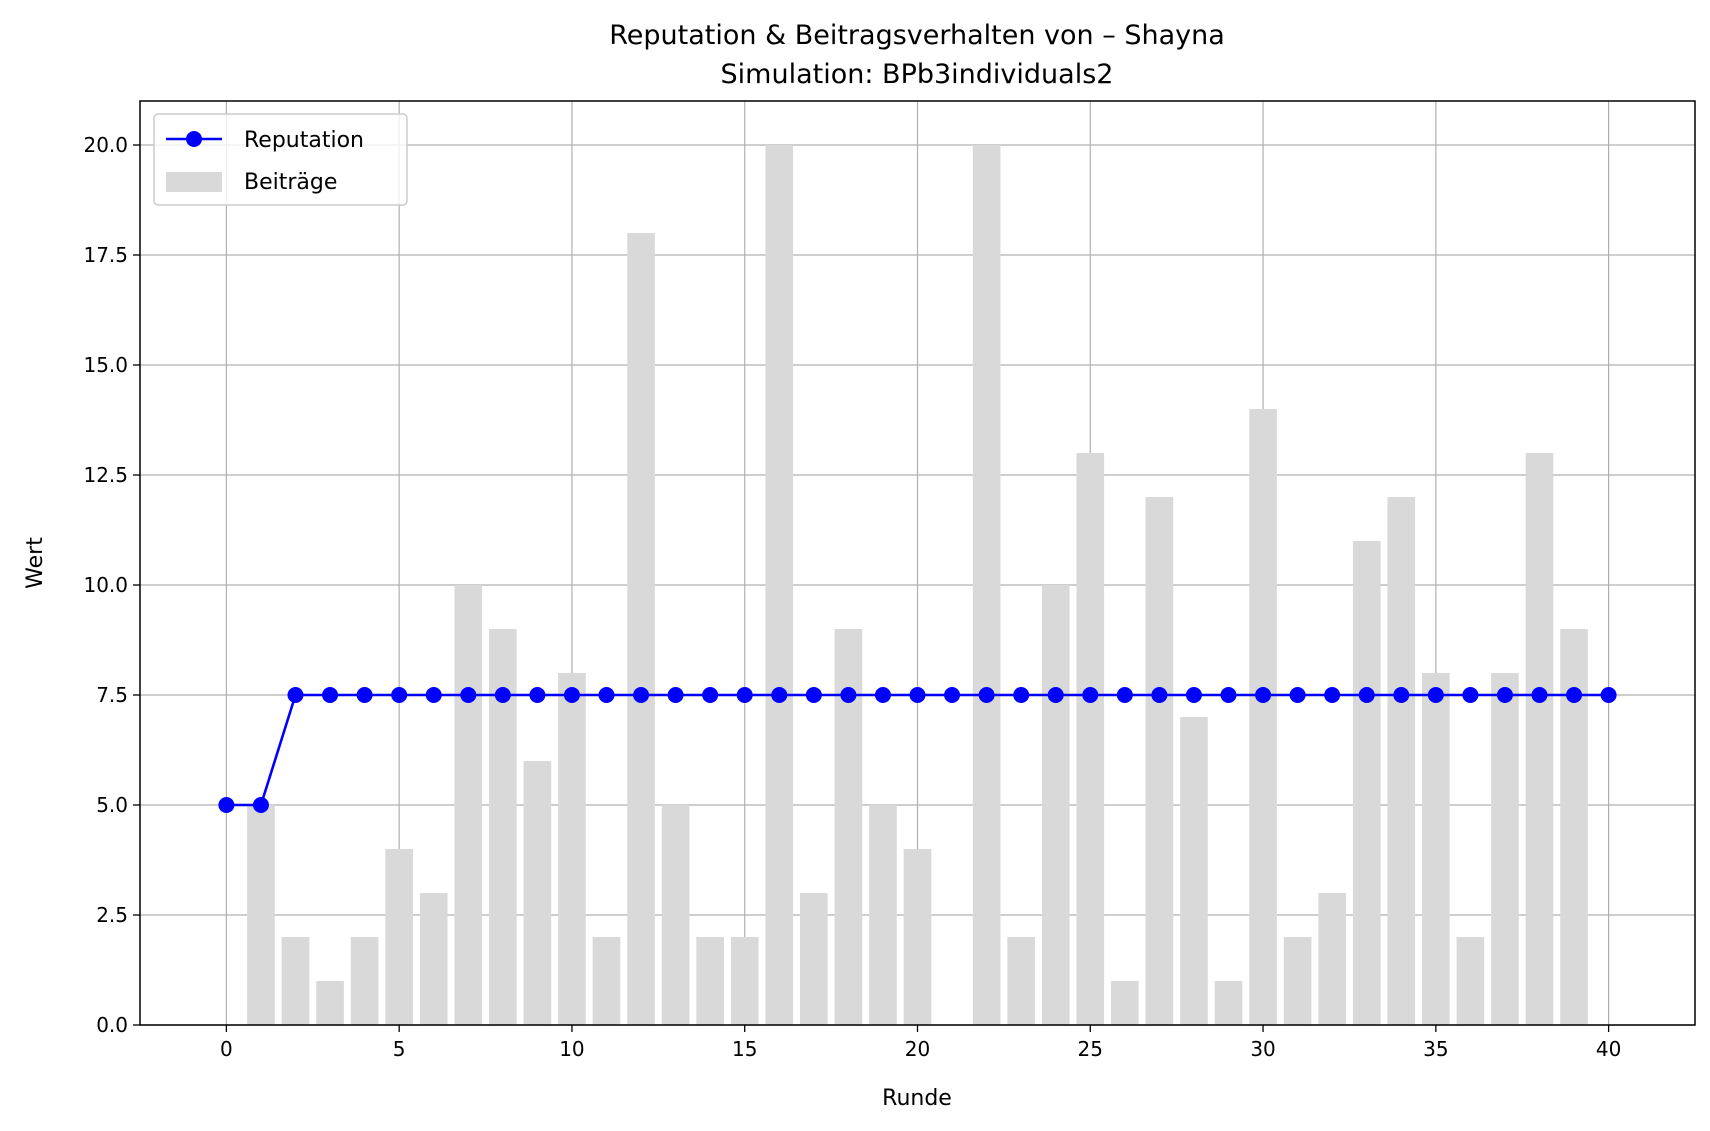 The width and height of the screenshot is (1710, 1131). Describe the element at coordinates (194, 182) in the screenshot. I see `legend-bar-swatch` at that location.